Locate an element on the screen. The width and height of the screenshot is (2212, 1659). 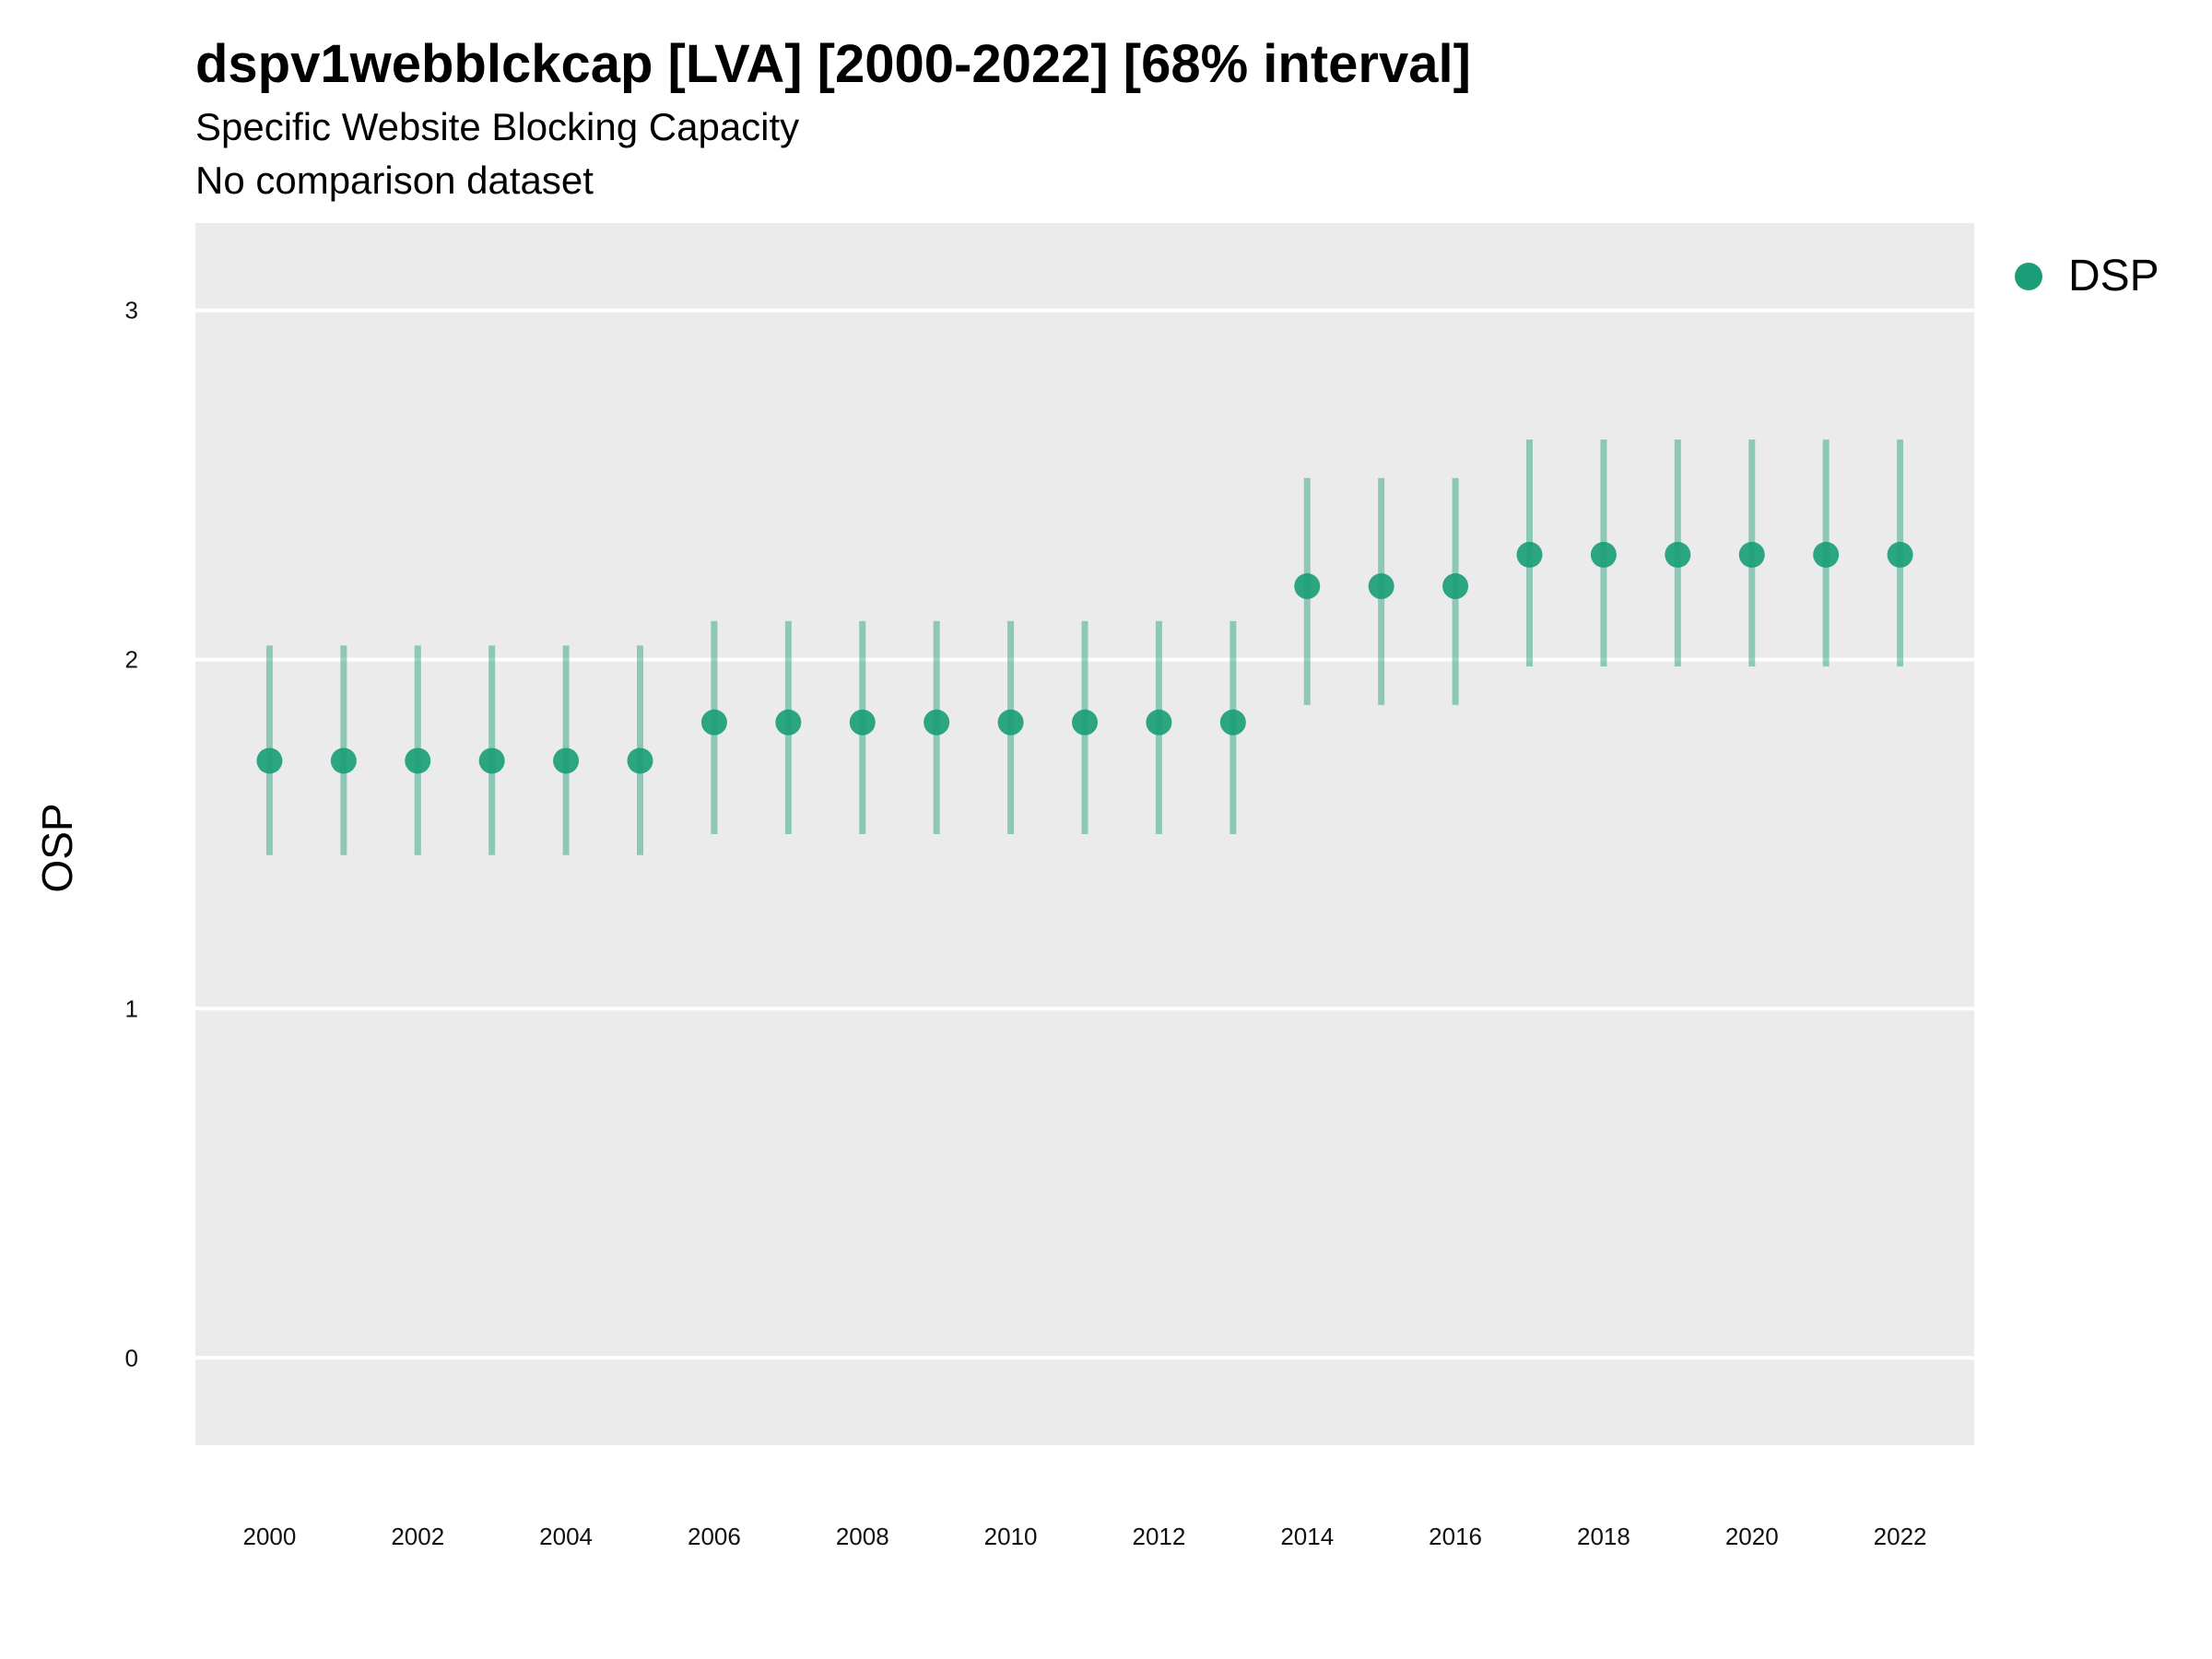
x-tick-label: 2018 is located at coordinates (1603, 1536).